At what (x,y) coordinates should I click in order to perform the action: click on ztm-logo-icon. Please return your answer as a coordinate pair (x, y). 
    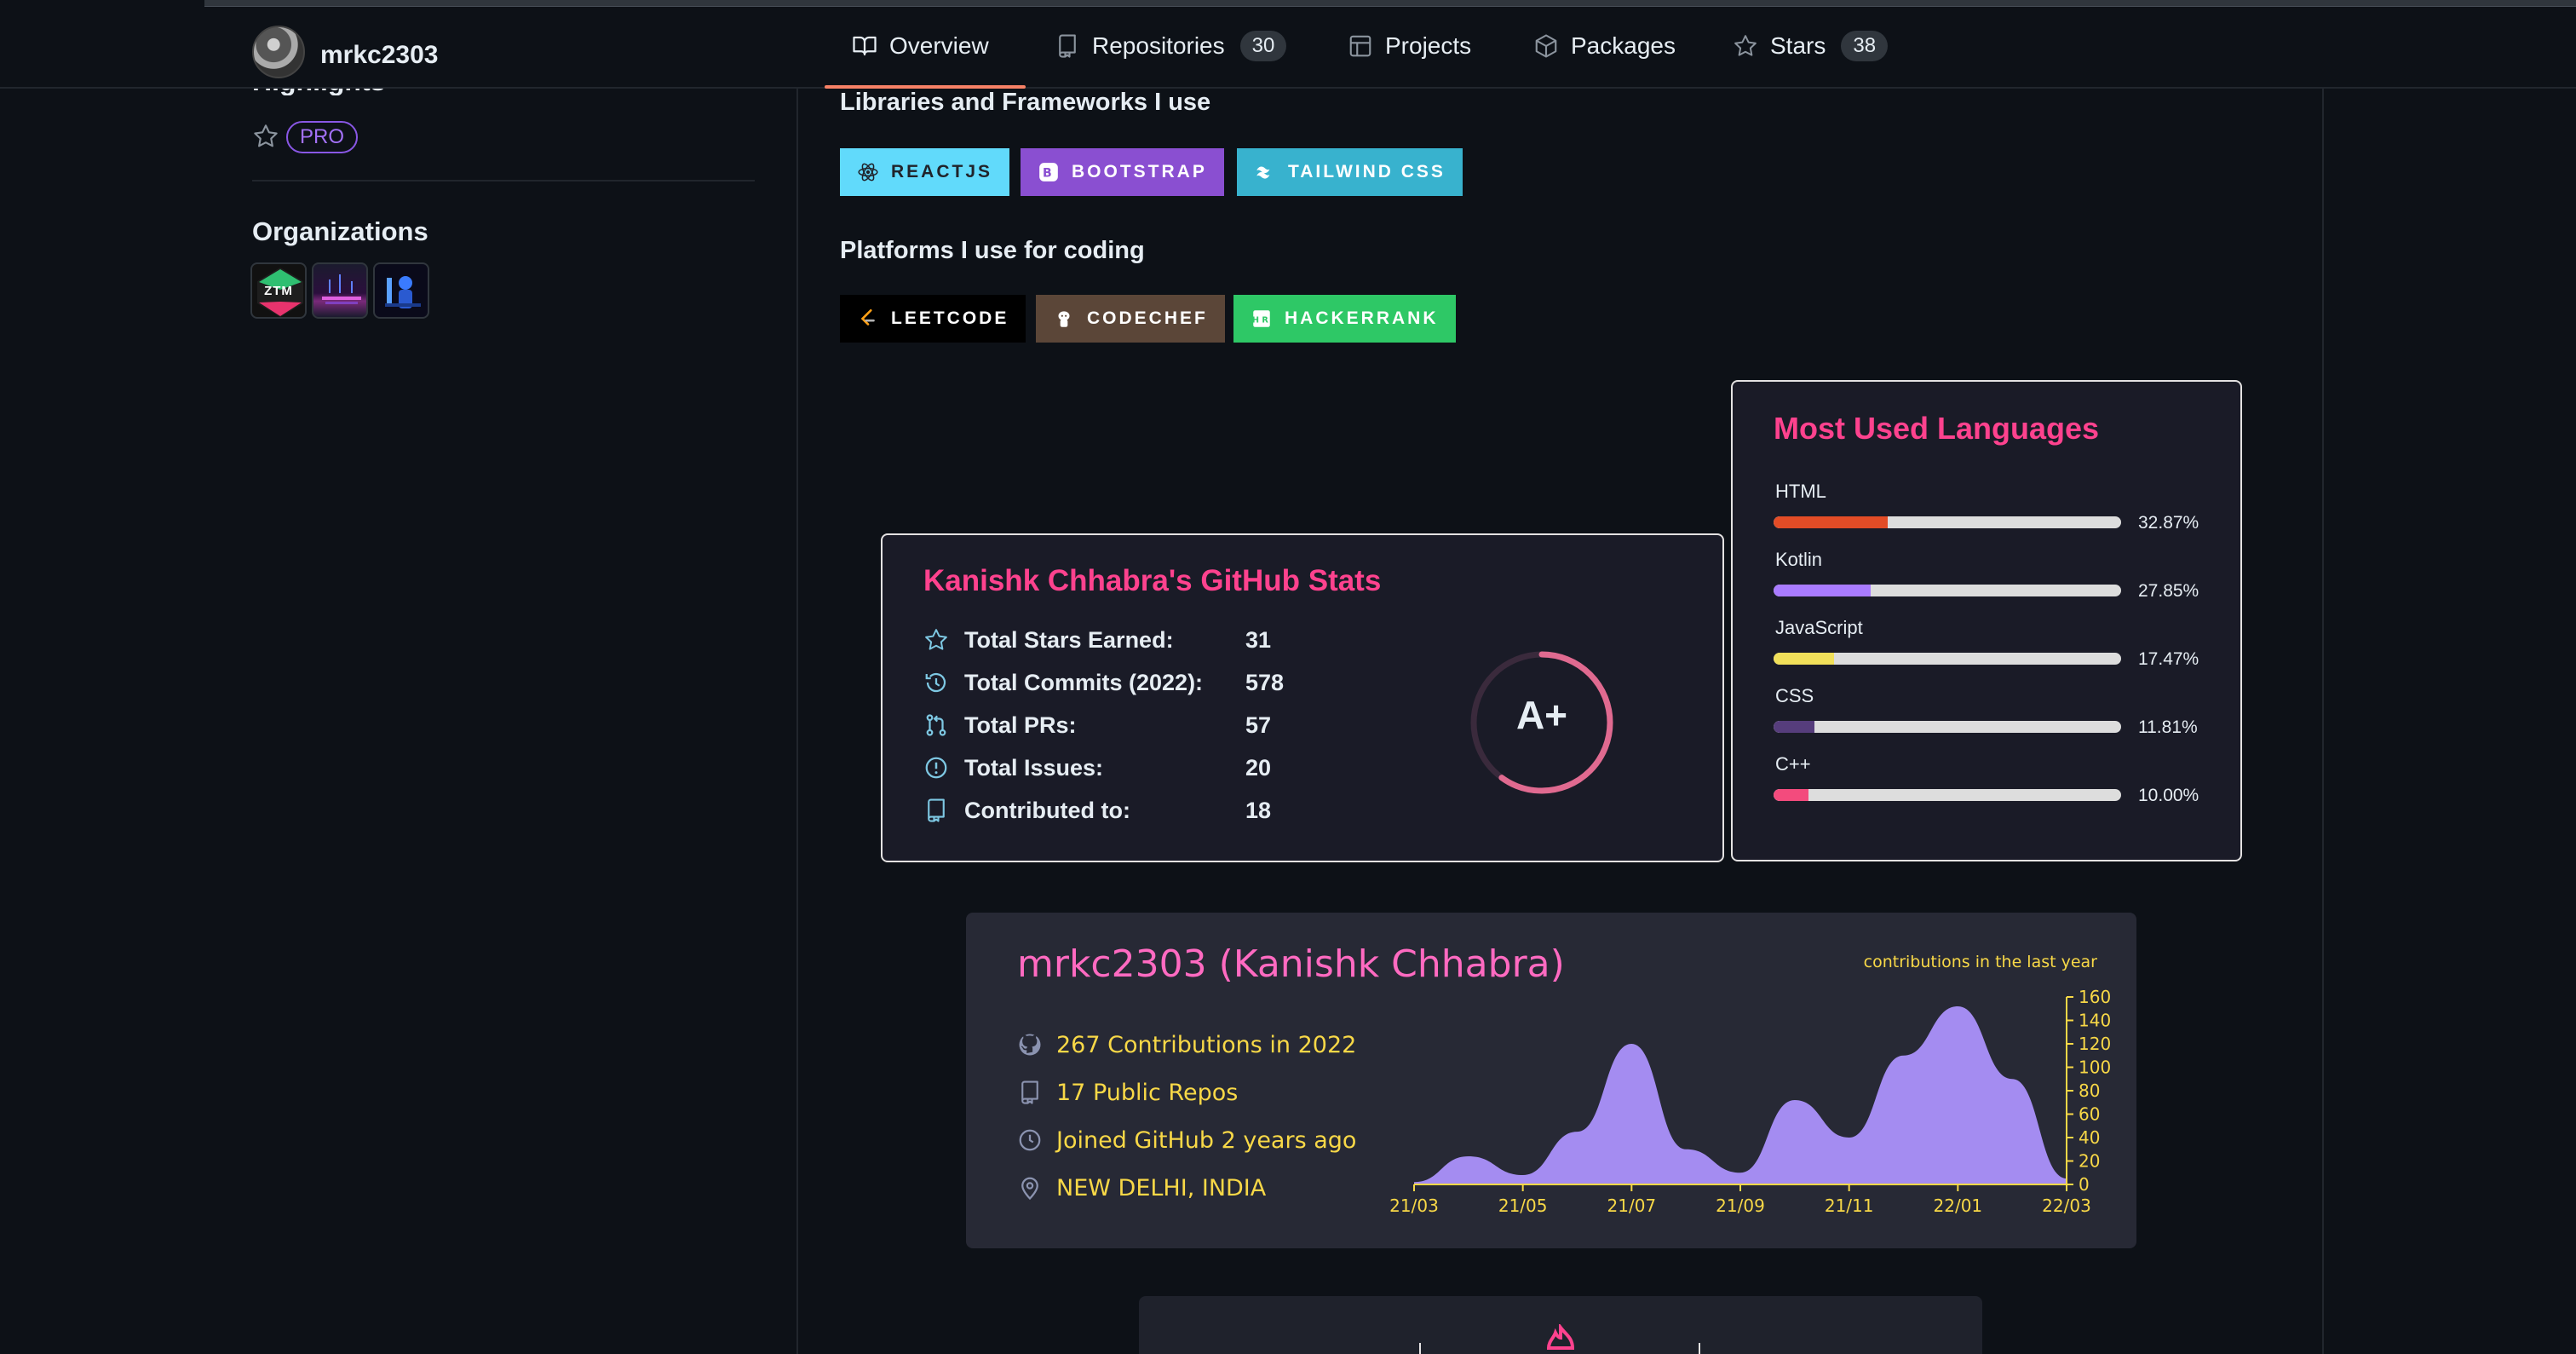
    Looking at the image, I should click on (280, 292).